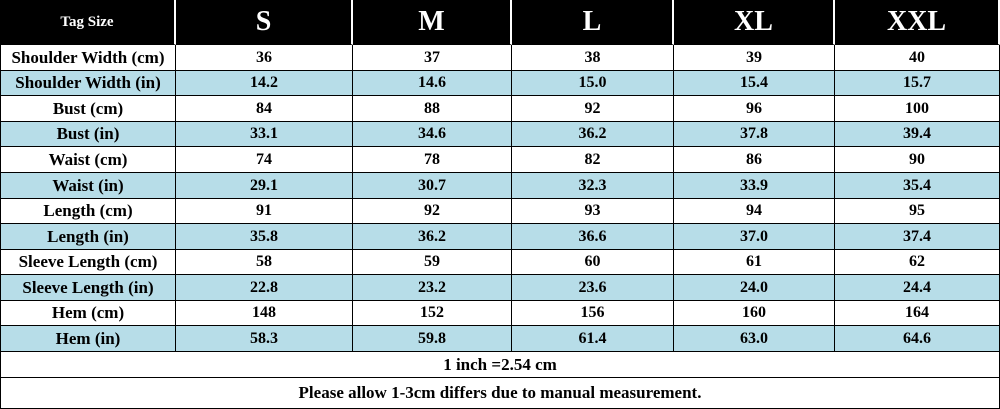 The width and height of the screenshot is (1000, 409). What do you see at coordinates (754, 237) in the screenshot?
I see `table-cell: 37.0` at bounding box center [754, 237].